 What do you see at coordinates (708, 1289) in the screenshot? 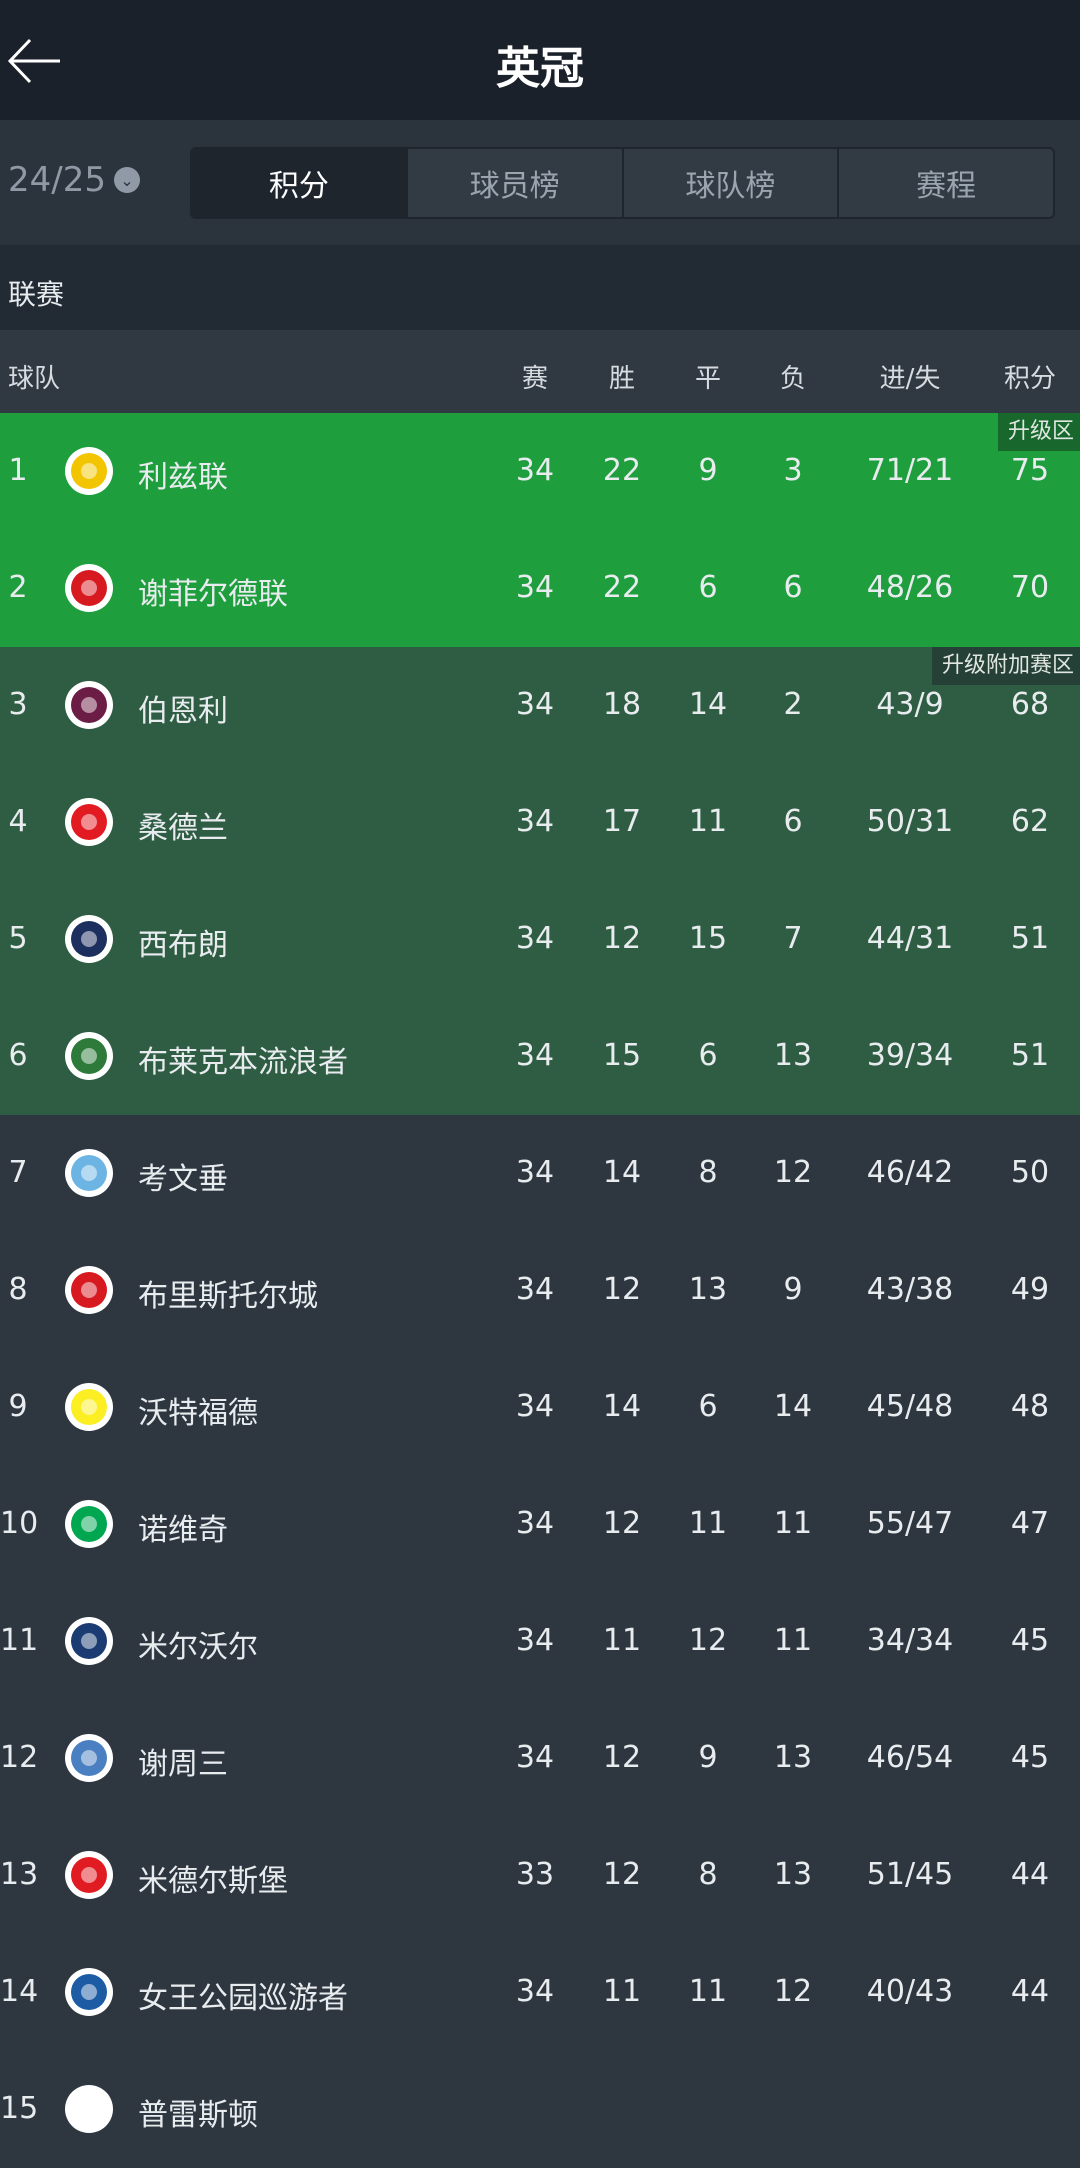
I see `stat-d: 13` at bounding box center [708, 1289].